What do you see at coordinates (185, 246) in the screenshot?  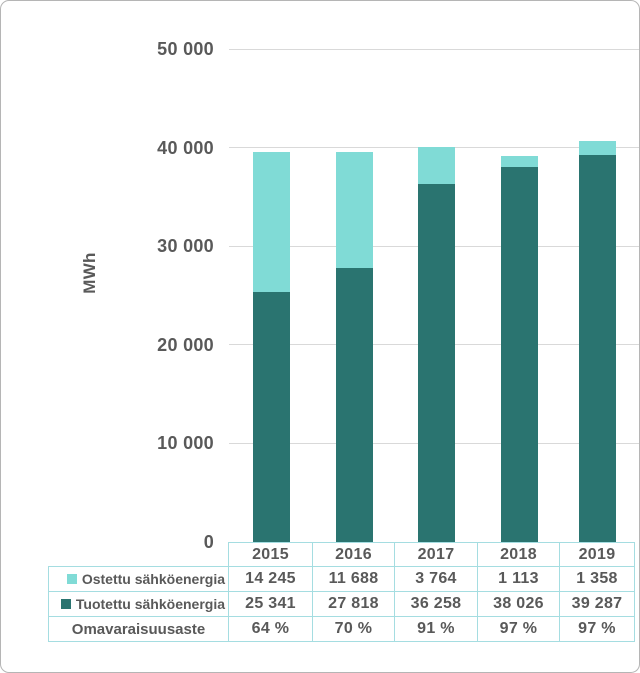 I see `y-tick-label-30000: 30 000` at bounding box center [185, 246].